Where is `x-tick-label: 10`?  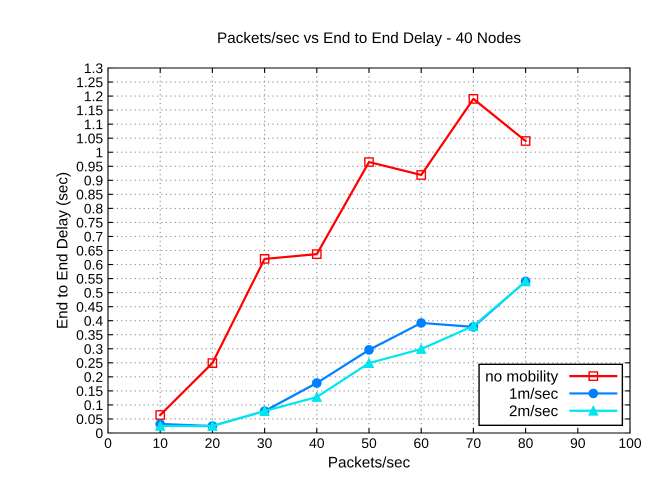 x-tick-label: 10 is located at coordinates (161, 443).